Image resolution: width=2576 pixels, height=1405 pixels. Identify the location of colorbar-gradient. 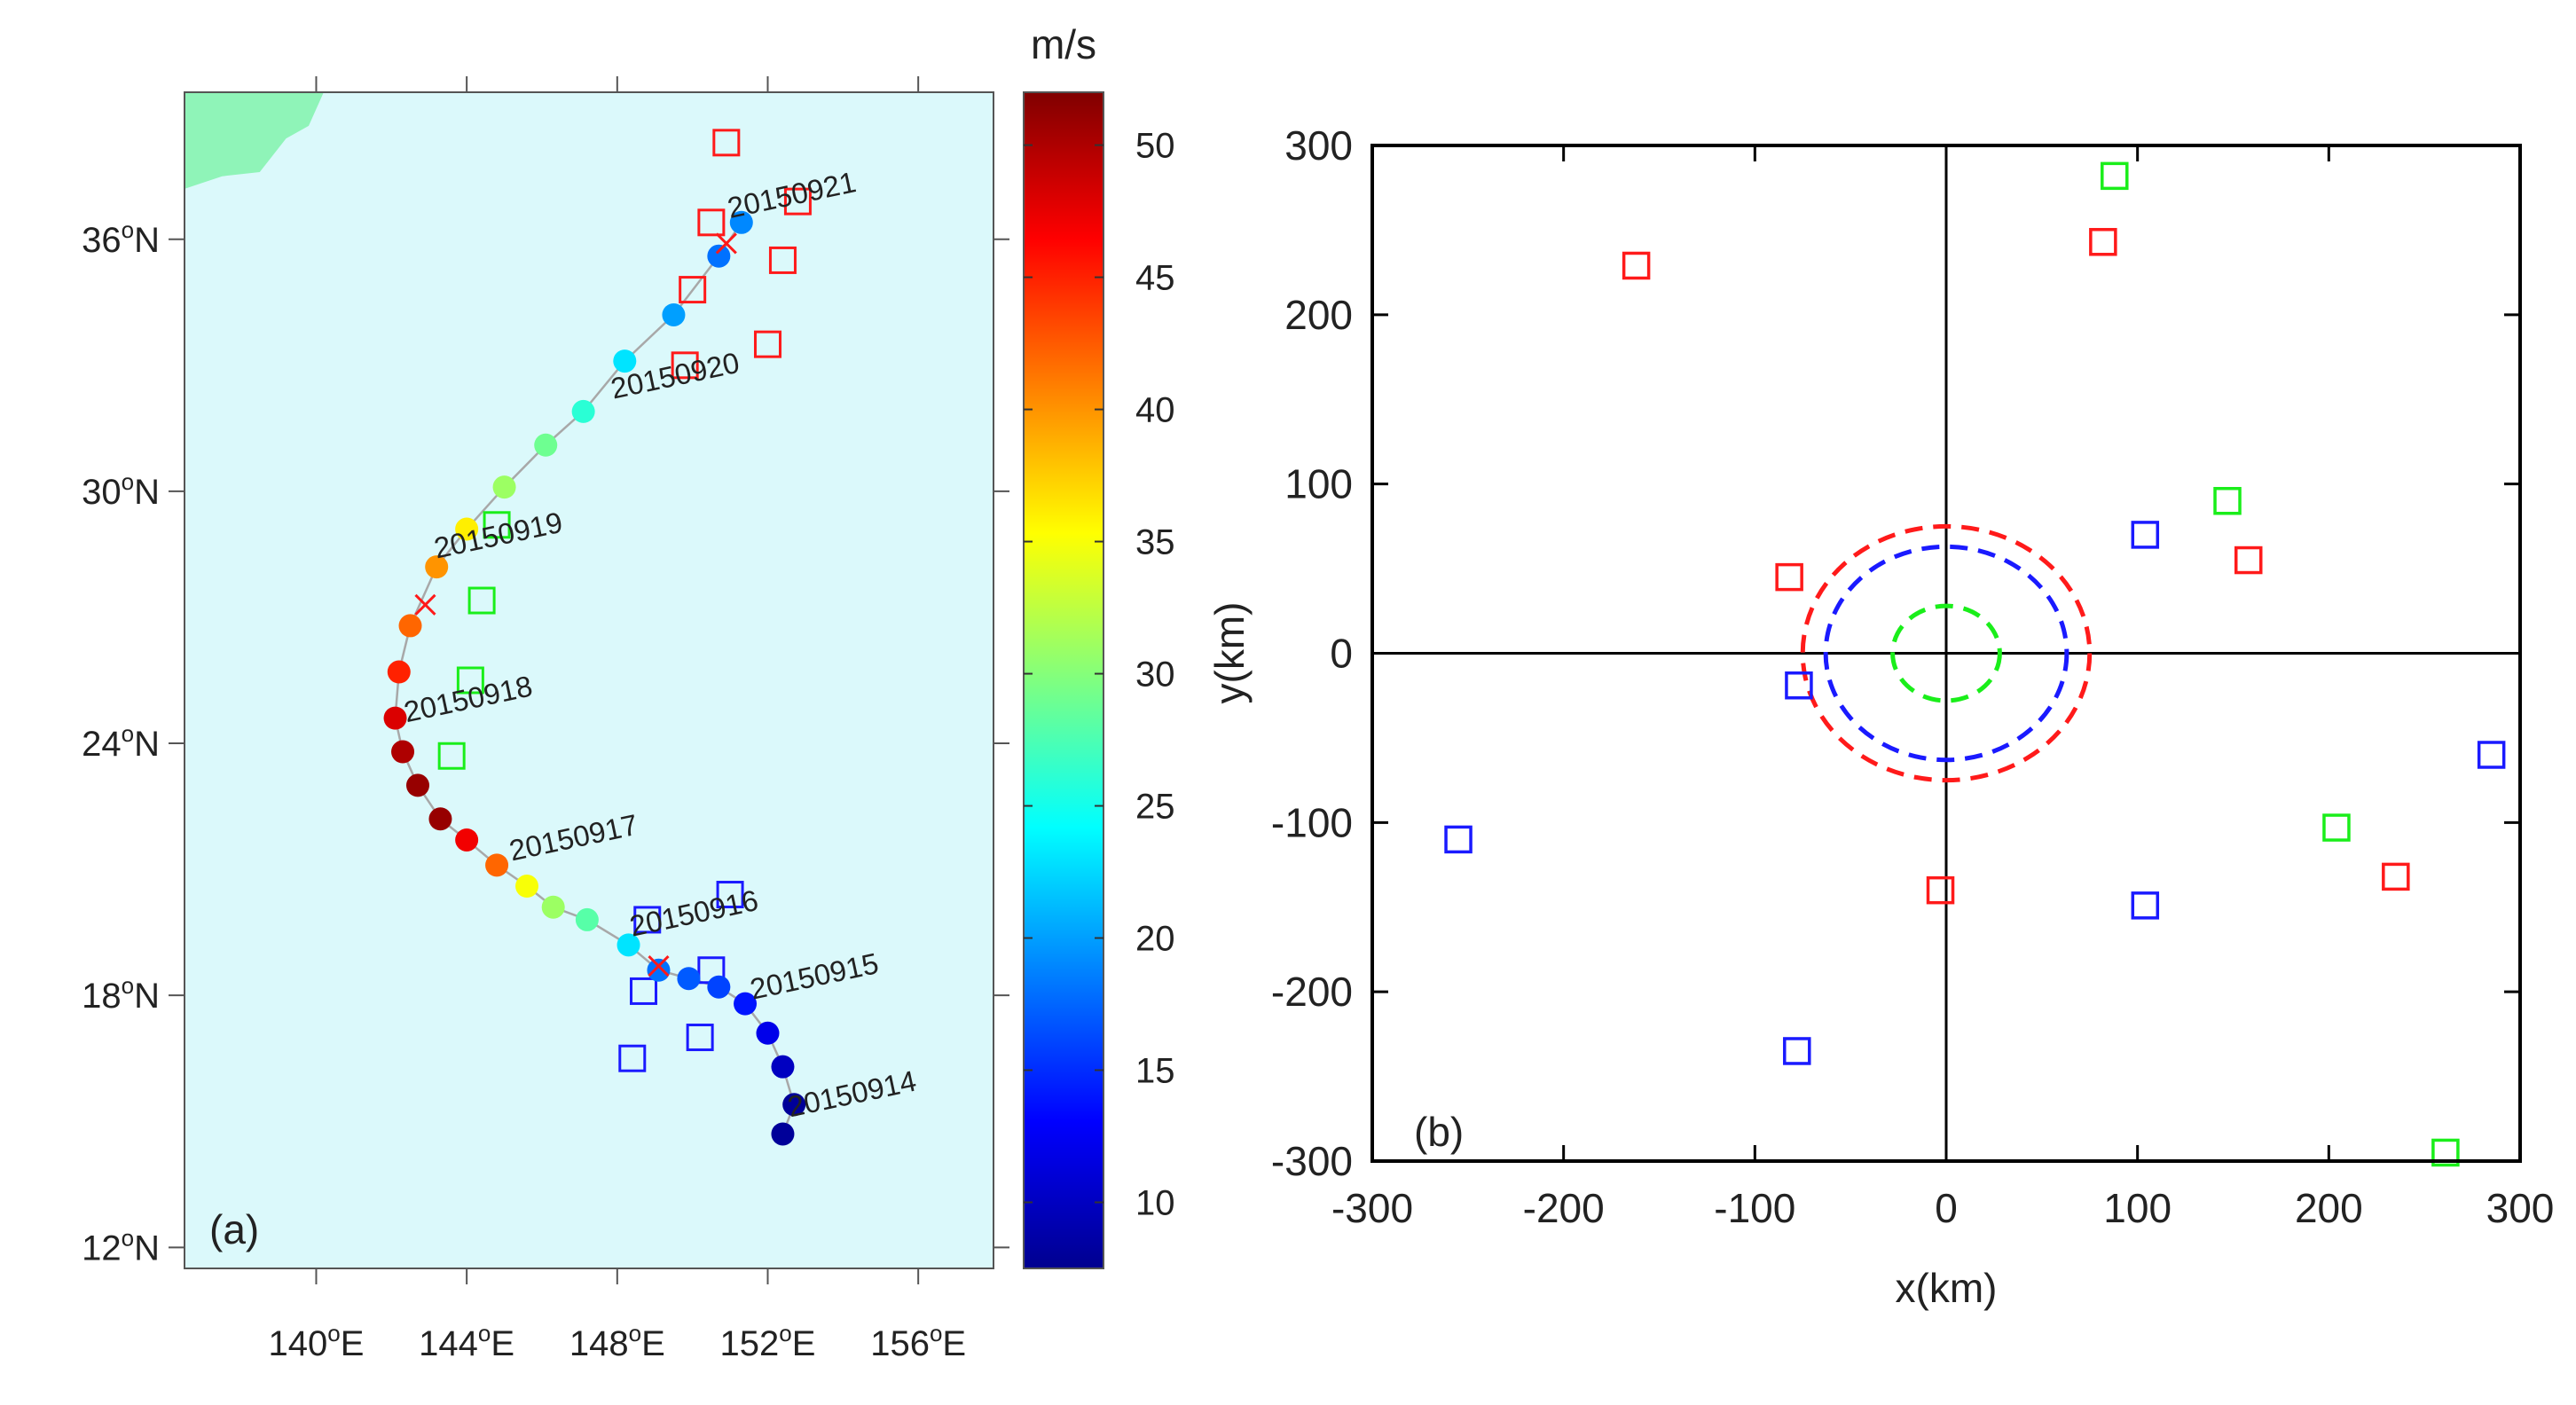
(1063, 680).